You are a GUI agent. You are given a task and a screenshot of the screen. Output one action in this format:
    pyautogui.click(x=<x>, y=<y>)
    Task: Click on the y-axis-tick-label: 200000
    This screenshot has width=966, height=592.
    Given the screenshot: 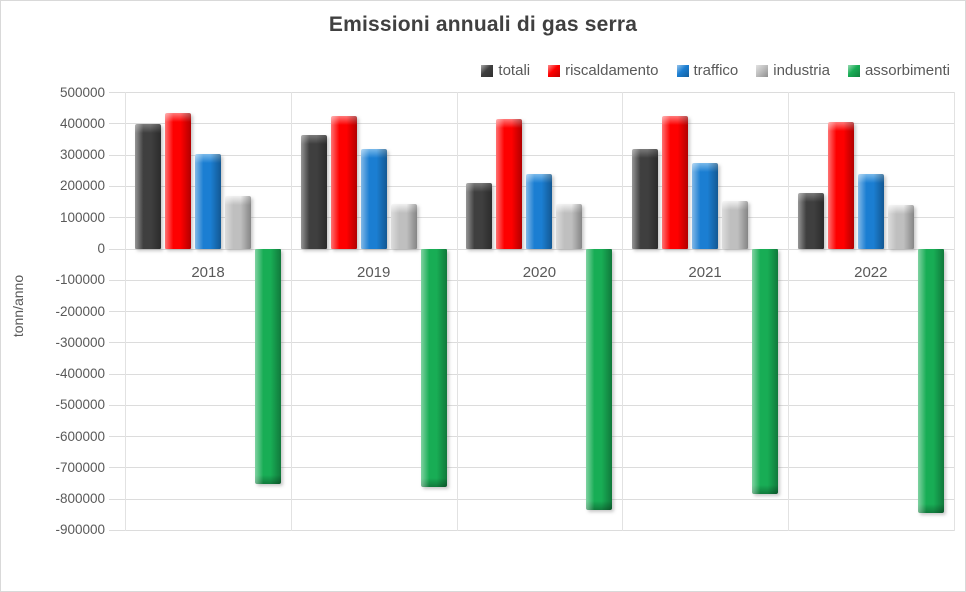 What is the action you would take?
    pyautogui.click(x=82, y=186)
    